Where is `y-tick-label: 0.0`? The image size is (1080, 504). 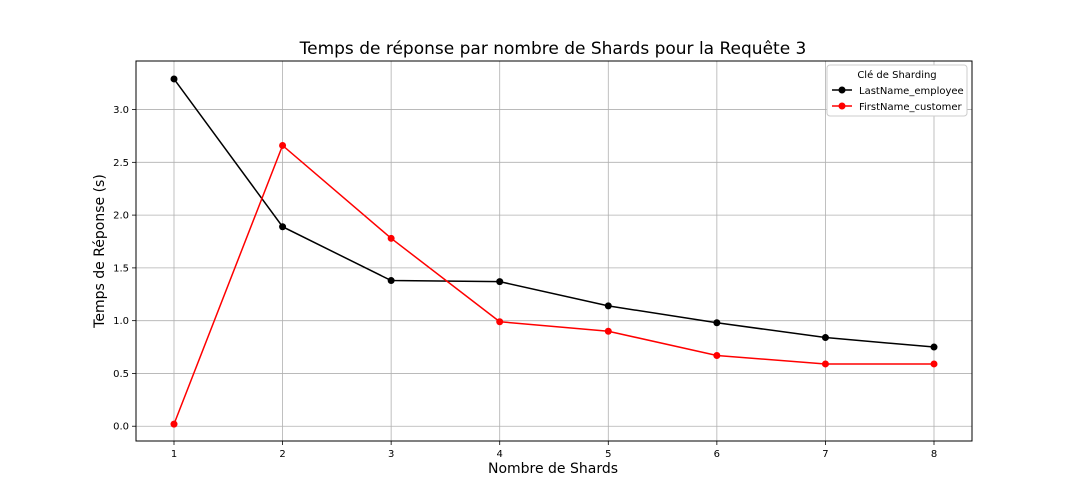
y-tick-label: 0.0 is located at coordinates (121, 427).